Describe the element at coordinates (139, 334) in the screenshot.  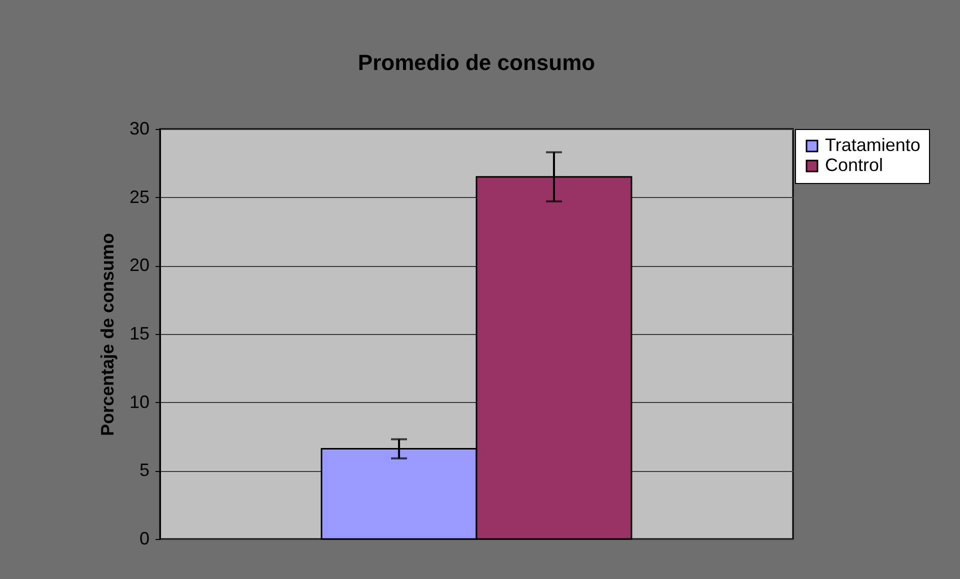
I see `y-tick-label: 15` at that location.